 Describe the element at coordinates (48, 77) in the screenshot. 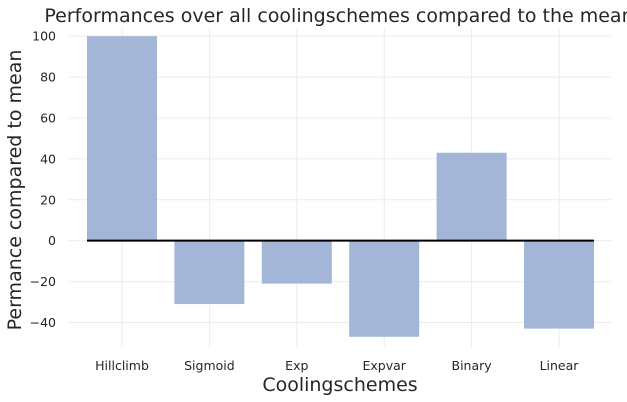

I see `y-tick-label: 80` at that location.